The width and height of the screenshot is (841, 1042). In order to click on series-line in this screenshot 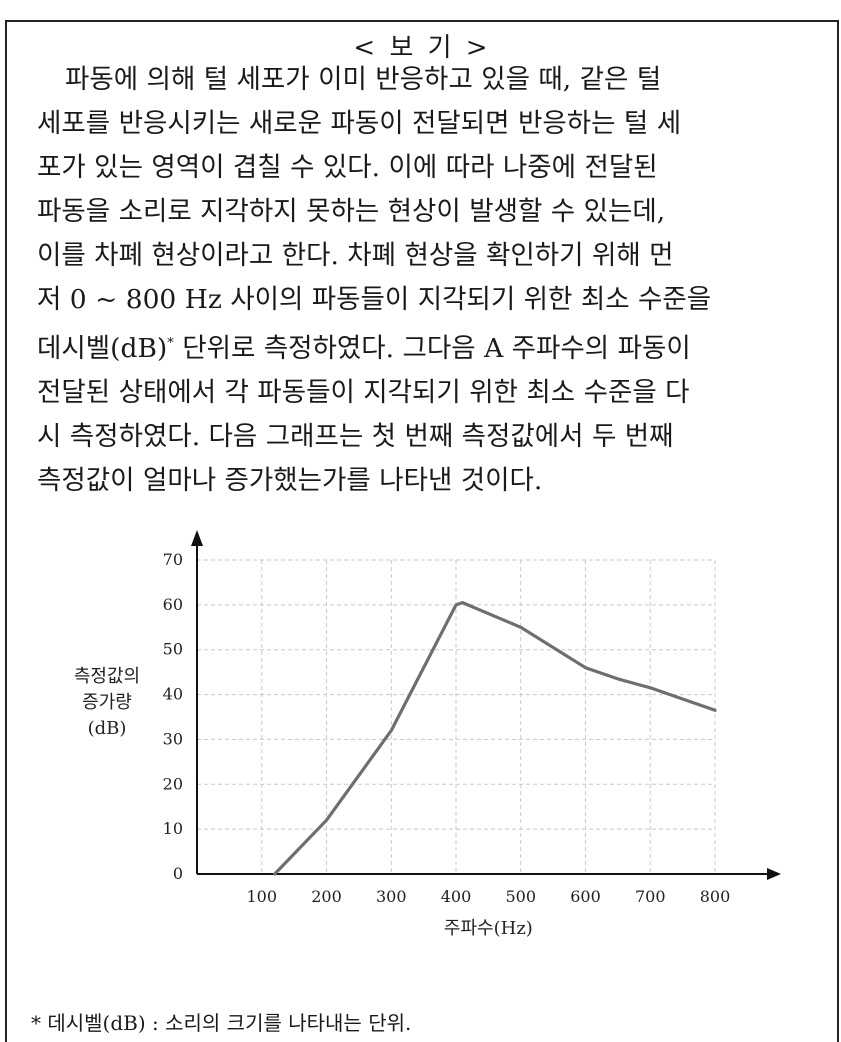, I will do `click(495, 738)`.